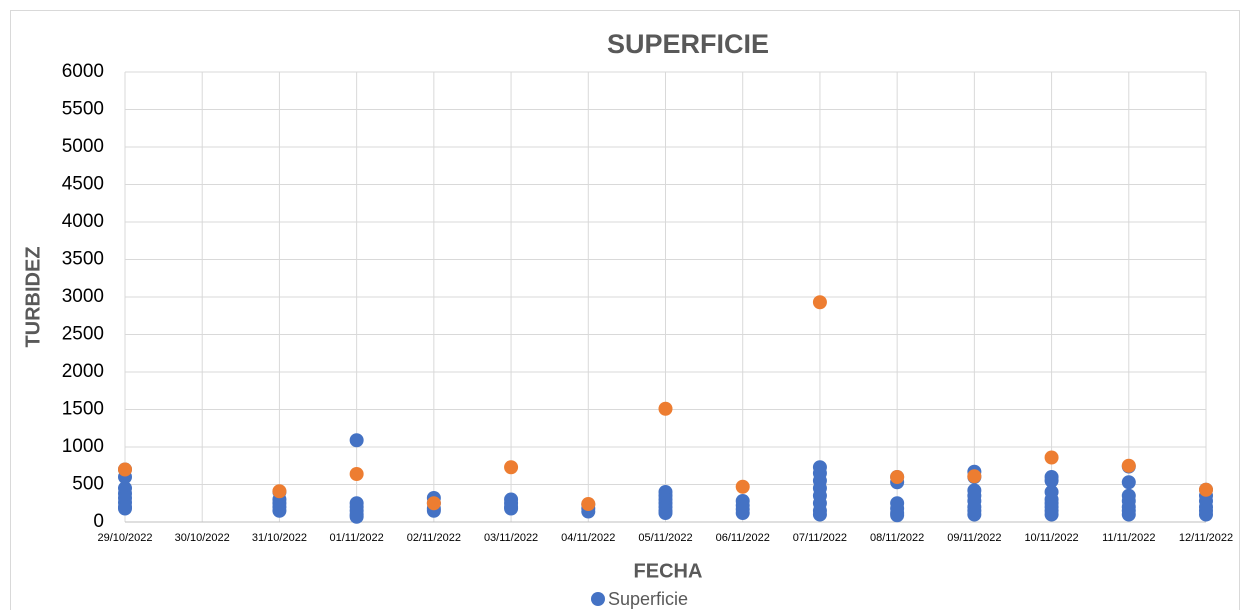 This screenshot has height=615, width=1244. I want to click on x-tick-label: 06/11/2022, so click(743, 538).